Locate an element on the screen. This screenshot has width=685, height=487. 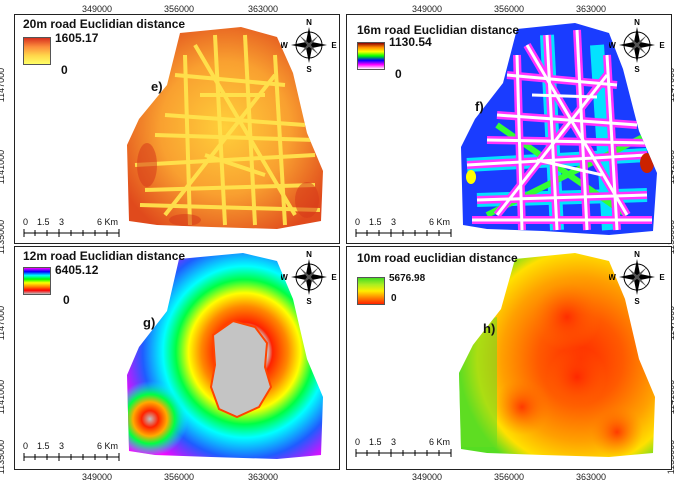
panel-f-title: 16m road Euclidian distance is located at coordinates (438, 30).